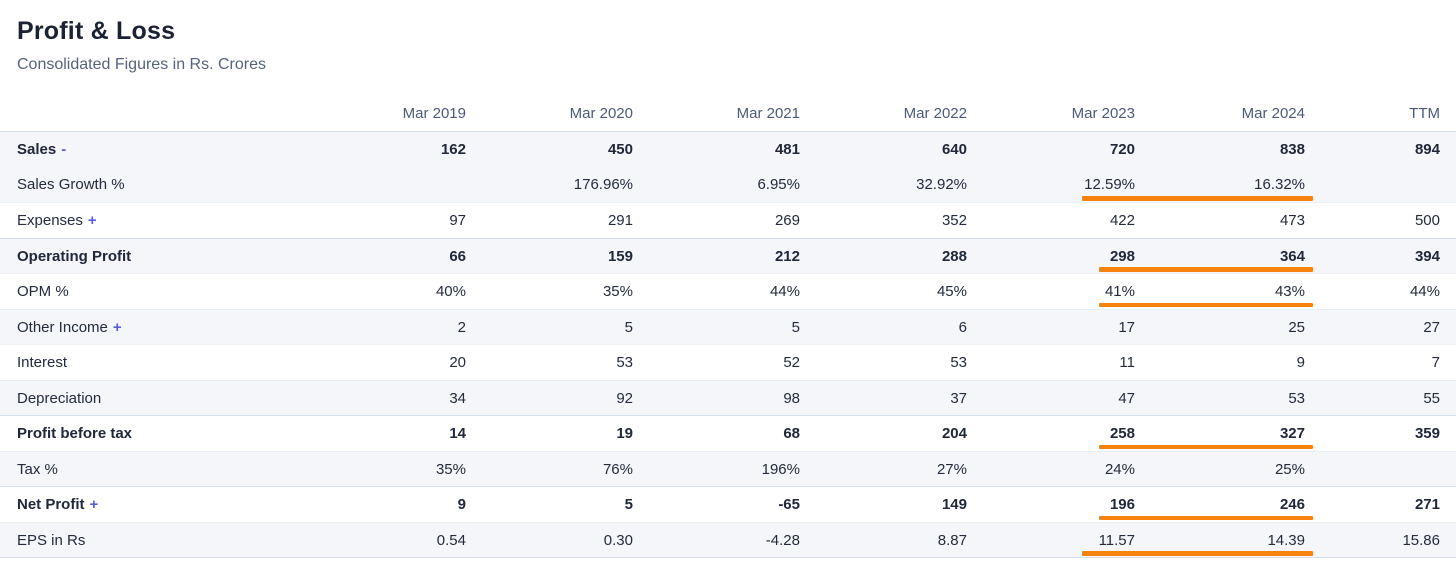 The width and height of the screenshot is (1456, 563). What do you see at coordinates (791, 362) in the screenshot?
I see `value-cell: 52` at bounding box center [791, 362].